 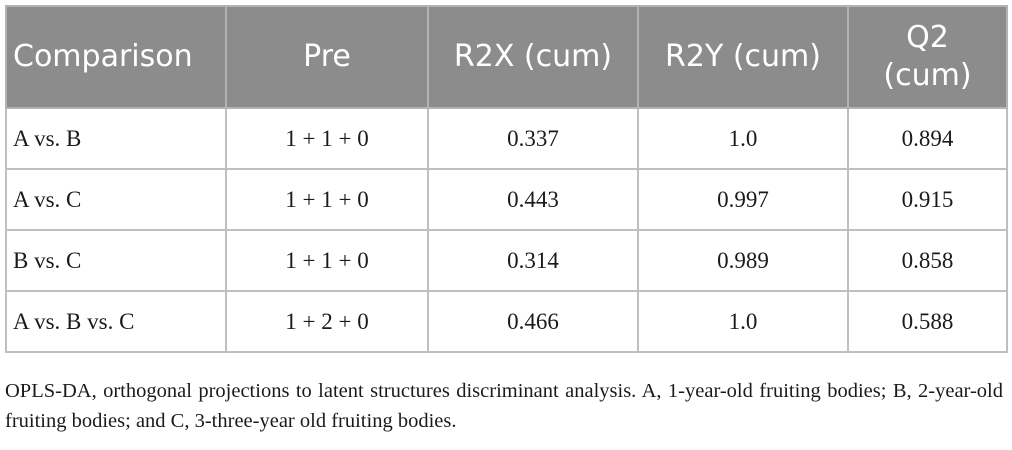 I want to click on cell-r2y: 0.989, so click(x=743, y=260).